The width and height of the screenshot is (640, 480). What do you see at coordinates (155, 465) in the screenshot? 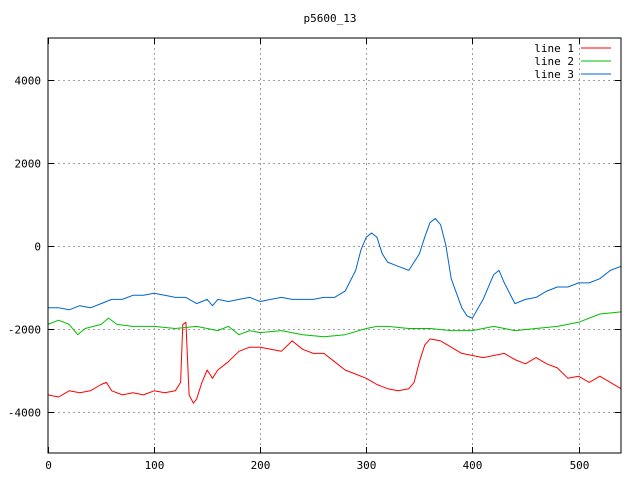
I see `x-tick-label: 100` at bounding box center [155, 465].